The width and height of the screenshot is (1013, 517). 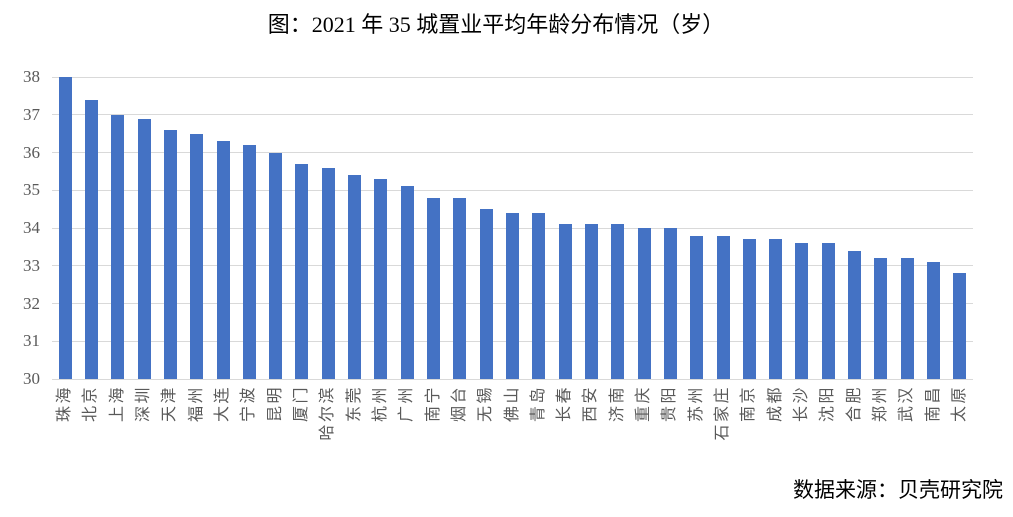 I want to click on x-axis-category-label: 沈阳, so click(x=828, y=404).